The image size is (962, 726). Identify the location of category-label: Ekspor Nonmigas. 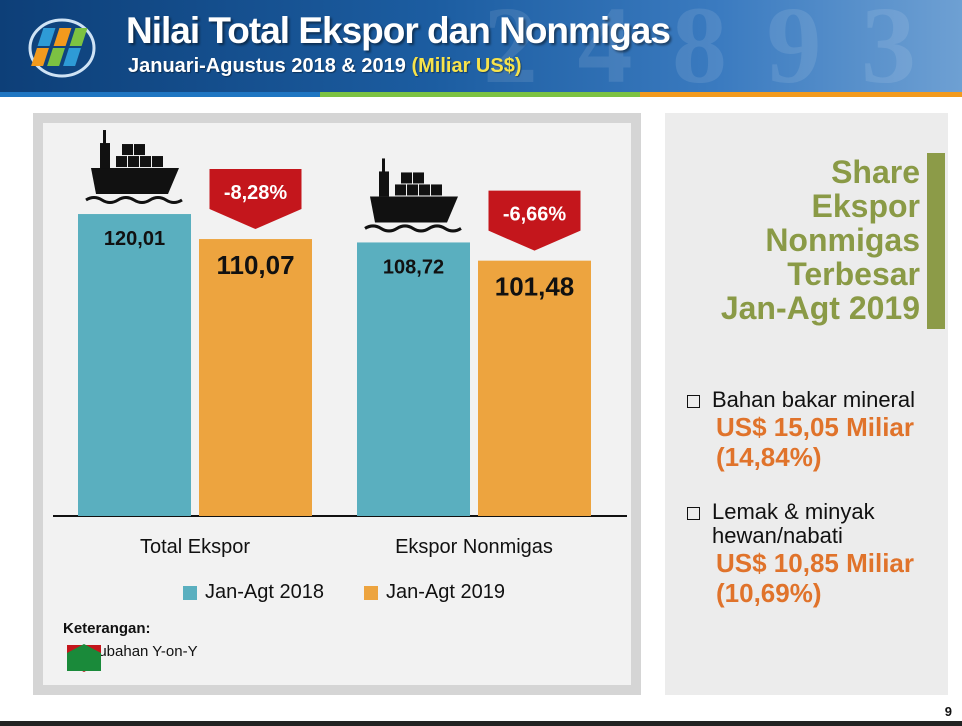
(474, 547).